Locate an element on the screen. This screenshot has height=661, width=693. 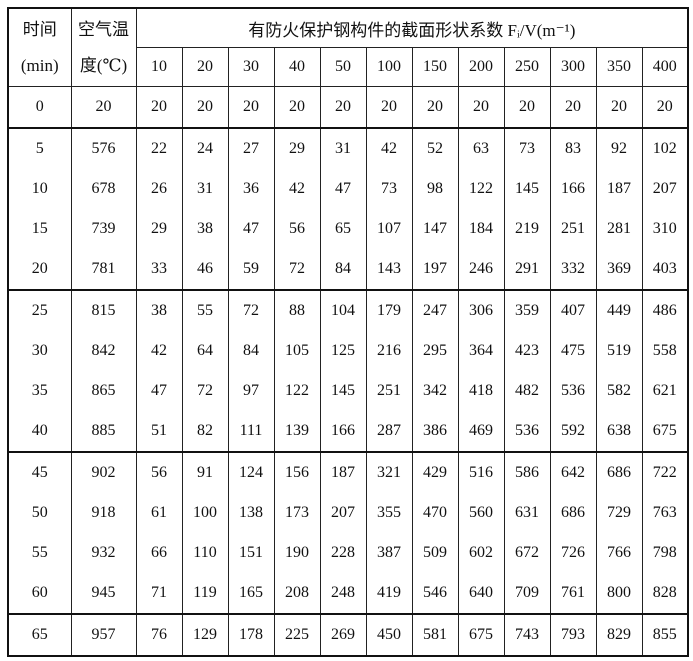
steel-temp-cell: 27 is located at coordinates (251, 148).